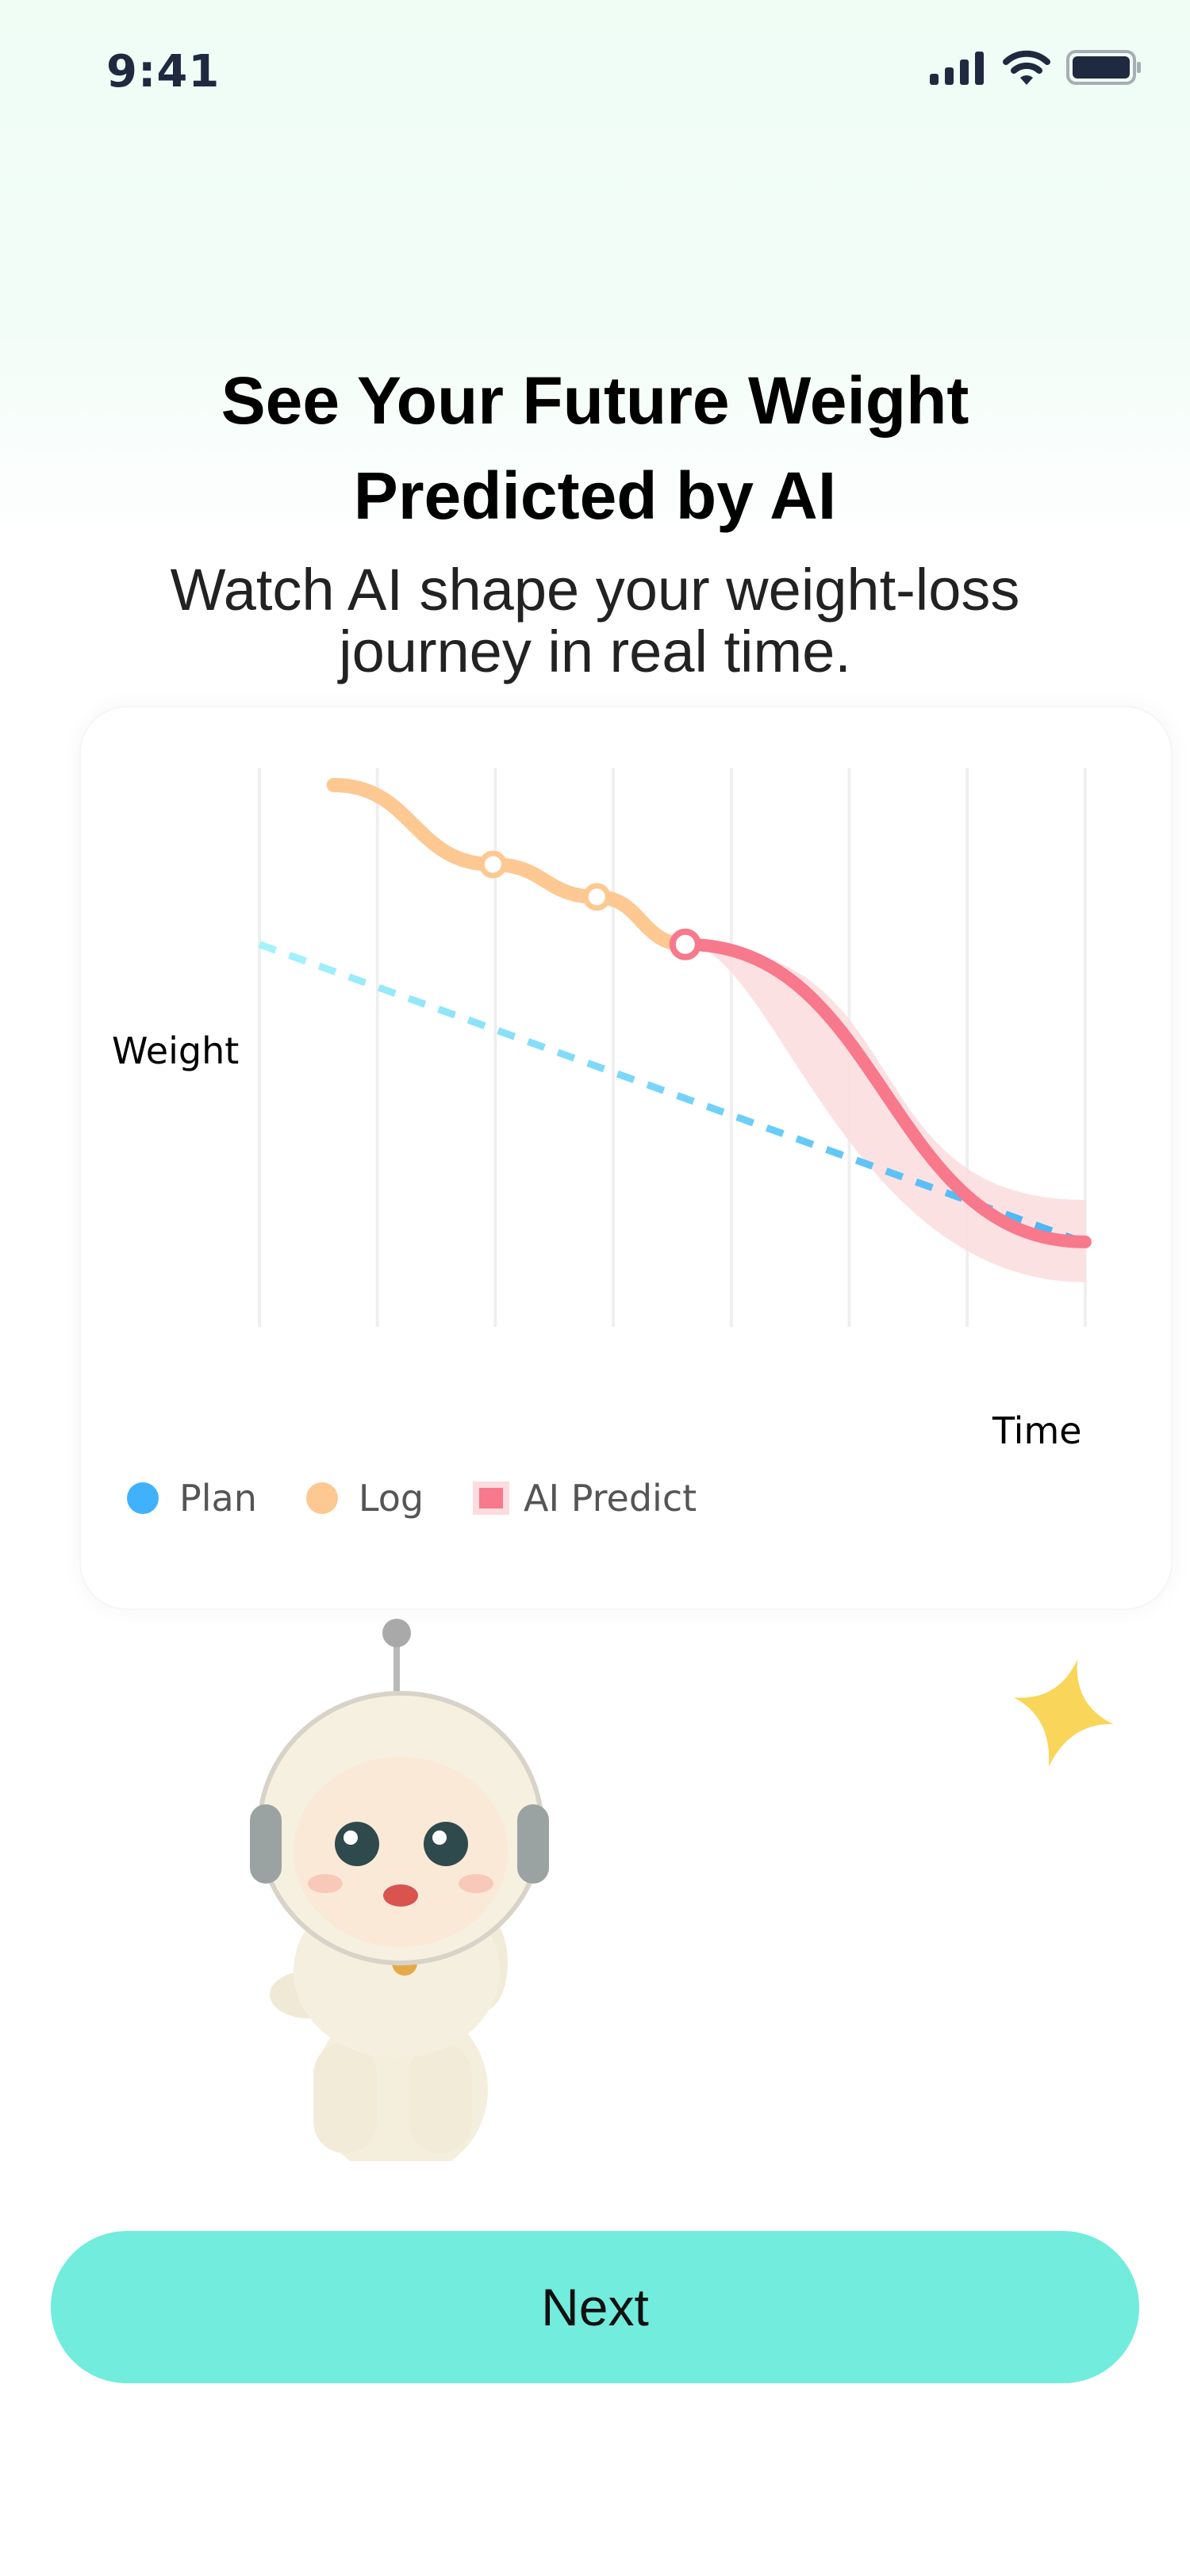  What do you see at coordinates (163, 72) in the screenshot?
I see `status-time: 9:41` at bounding box center [163, 72].